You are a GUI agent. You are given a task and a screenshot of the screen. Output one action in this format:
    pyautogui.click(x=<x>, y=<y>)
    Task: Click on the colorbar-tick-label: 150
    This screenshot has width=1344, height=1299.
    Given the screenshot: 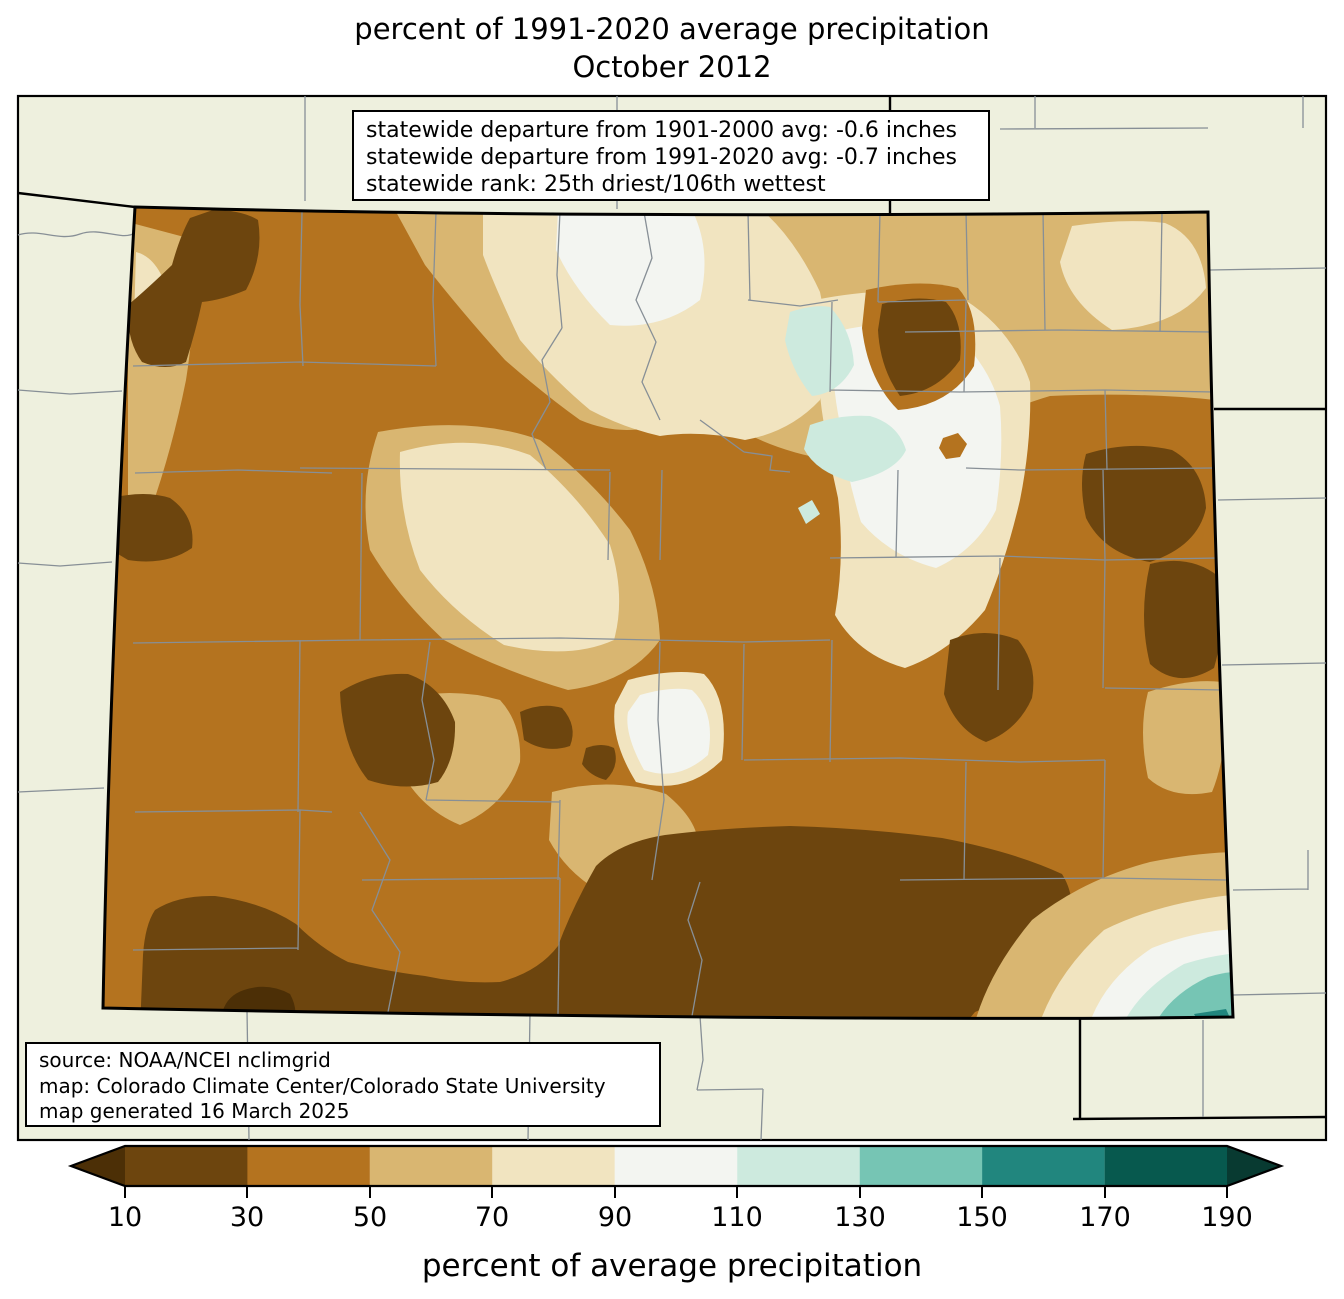 What is the action you would take?
    pyautogui.click(x=982, y=1217)
    